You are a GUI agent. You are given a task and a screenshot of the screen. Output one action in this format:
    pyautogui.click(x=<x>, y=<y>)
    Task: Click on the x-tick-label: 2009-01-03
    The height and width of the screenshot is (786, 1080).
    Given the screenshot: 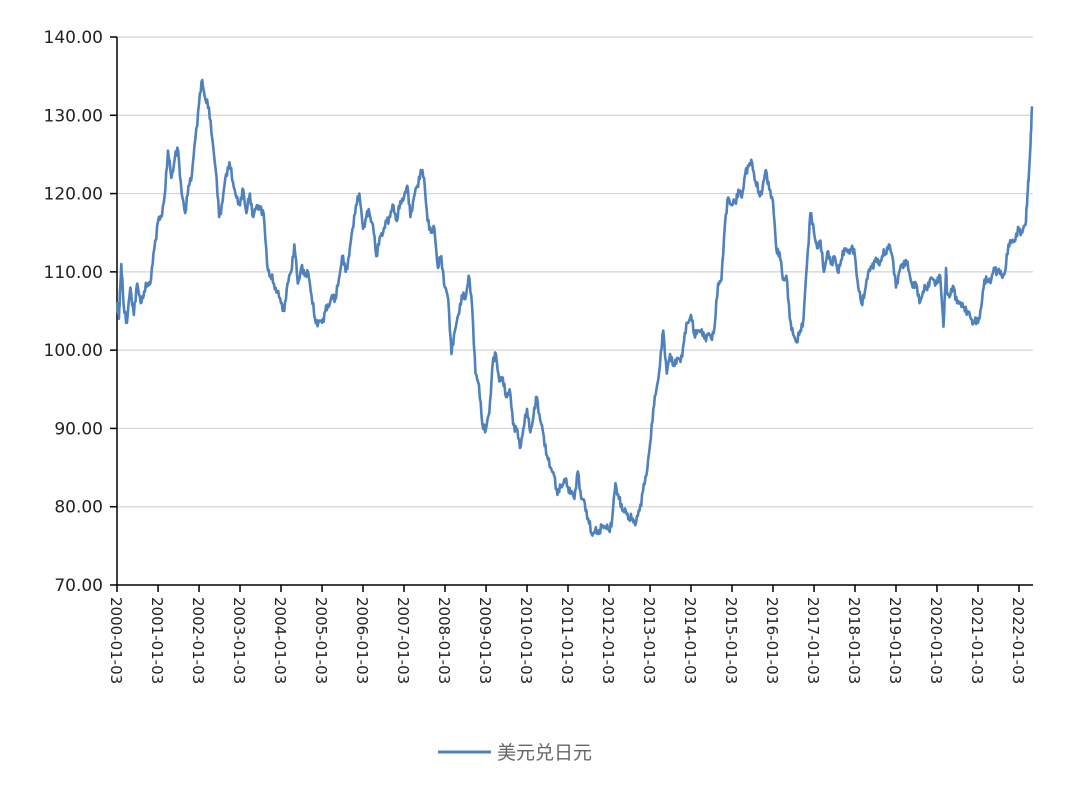 What is the action you would take?
    pyautogui.click(x=485, y=640)
    